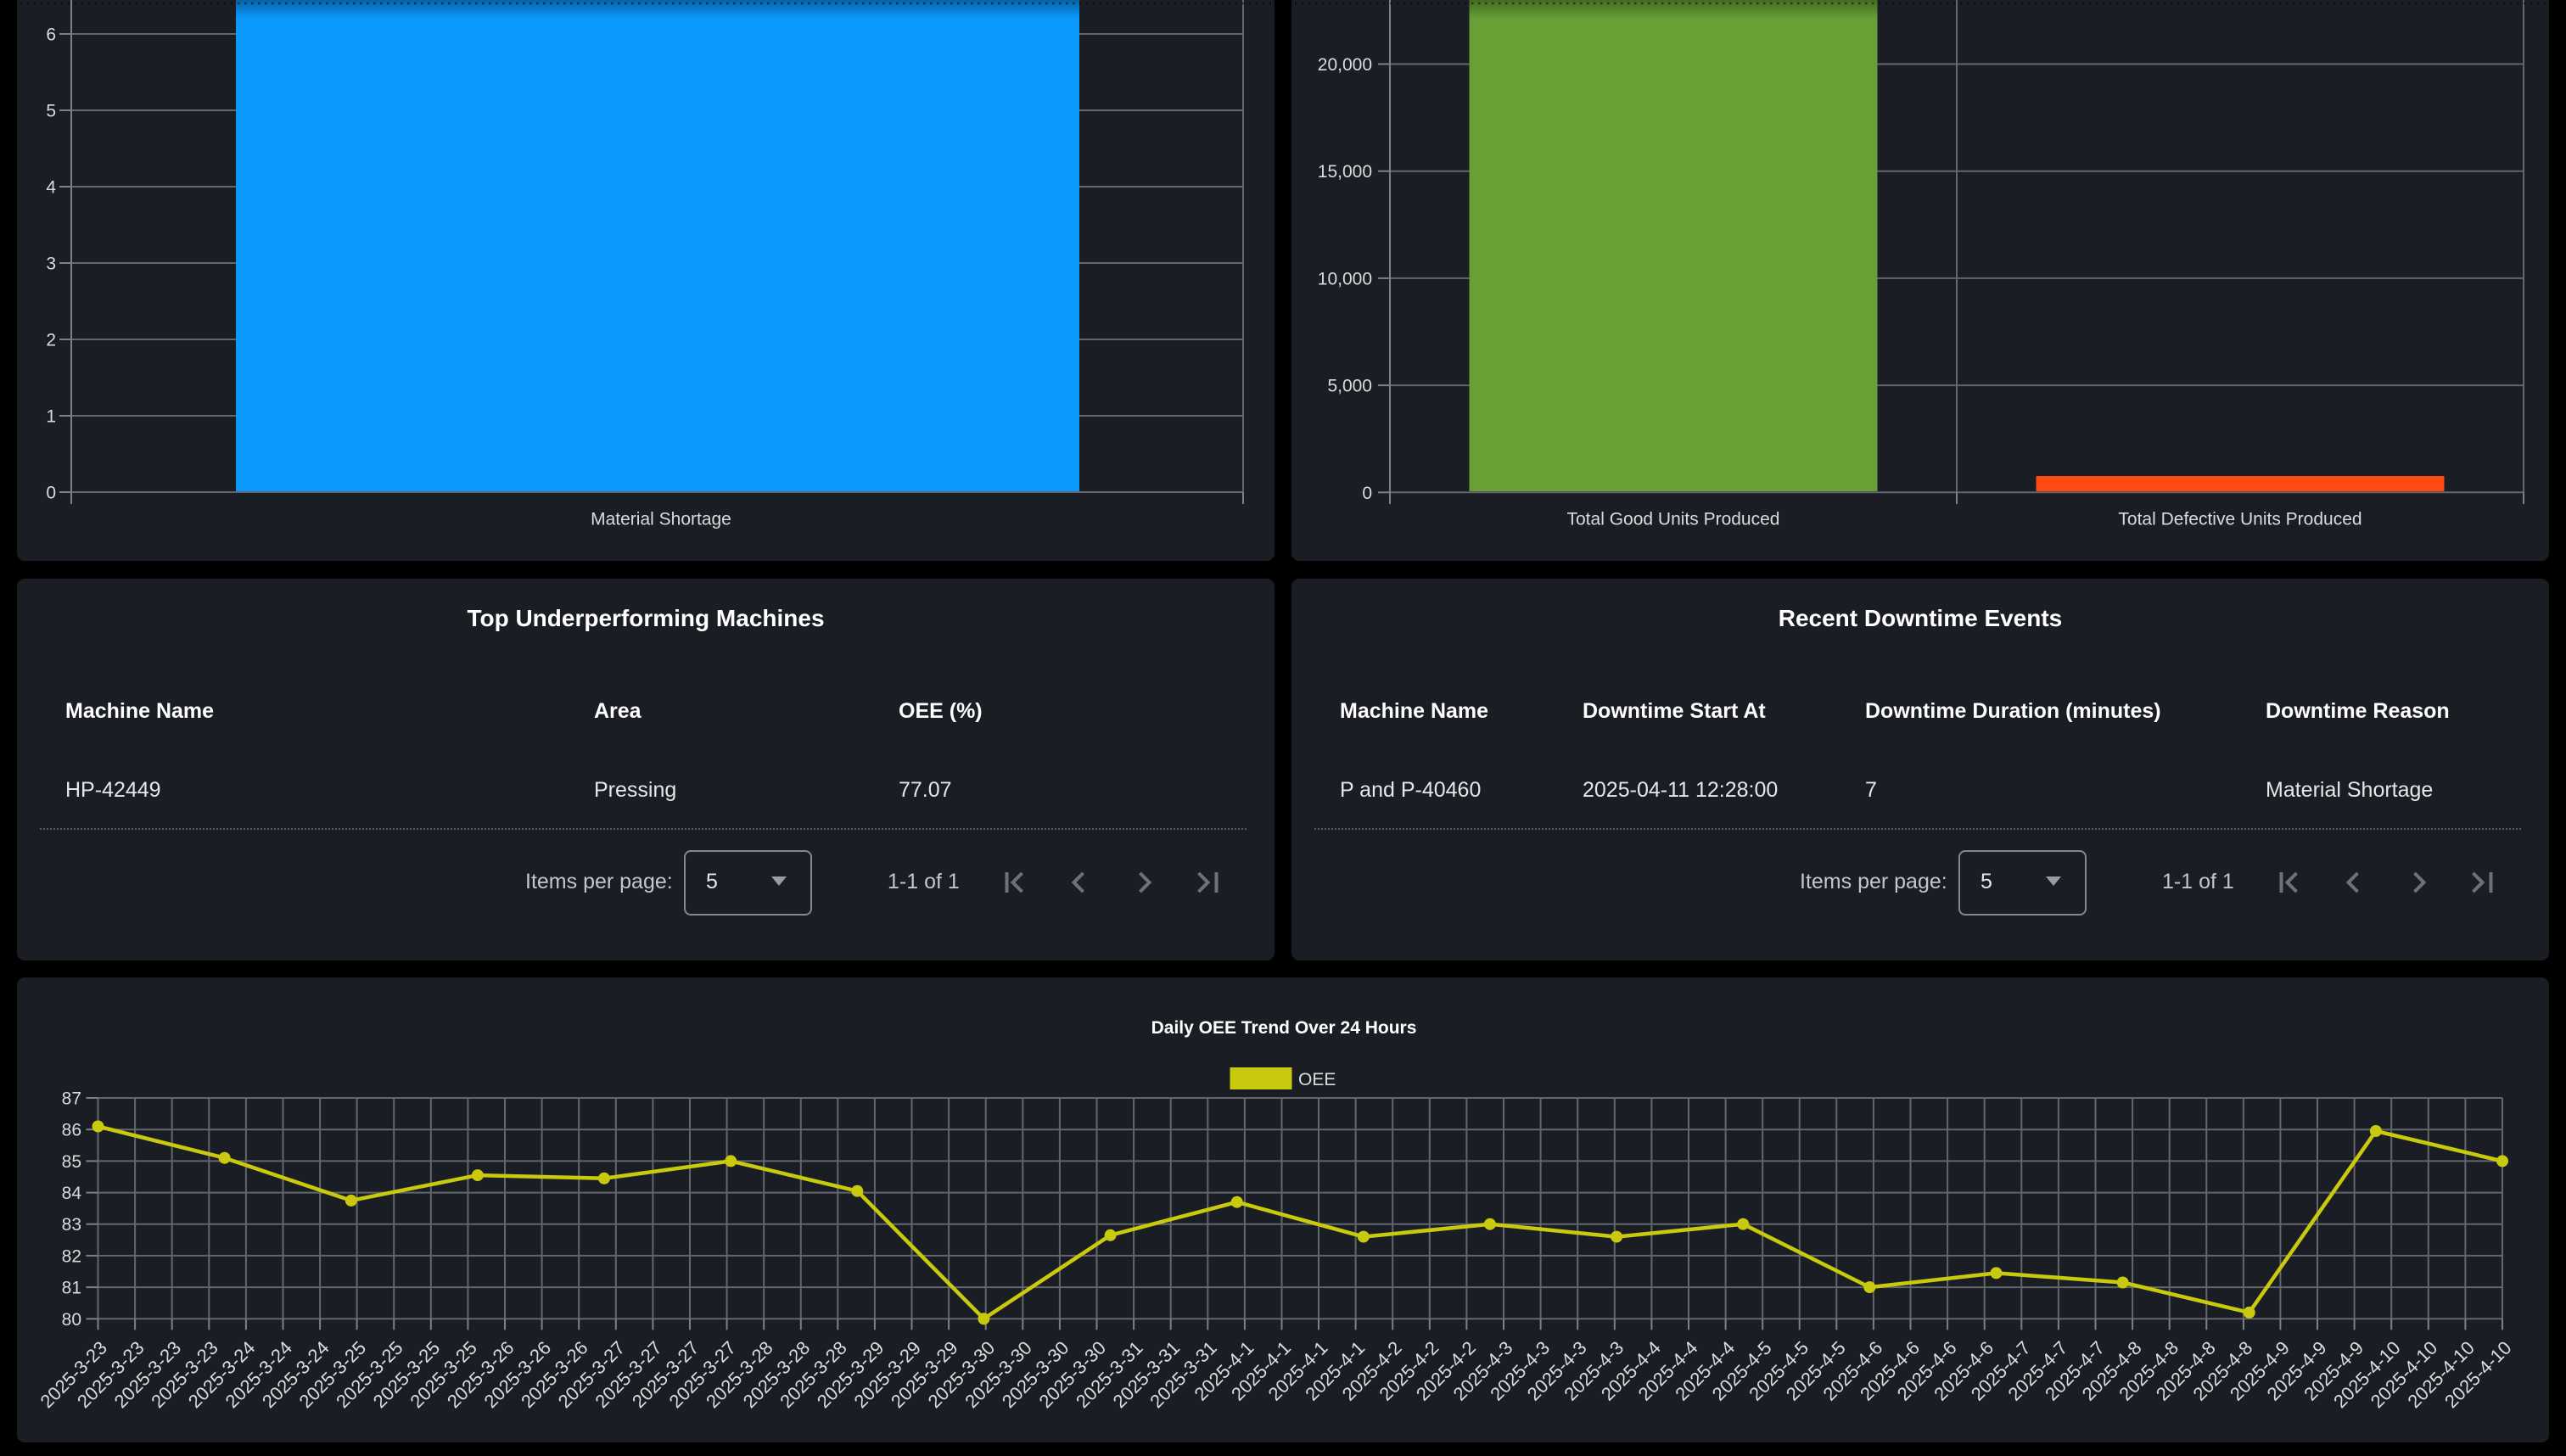 This screenshot has width=2566, height=1456. What do you see at coordinates (71, 1162) in the screenshot?
I see `svg-text: 85` at bounding box center [71, 1162].